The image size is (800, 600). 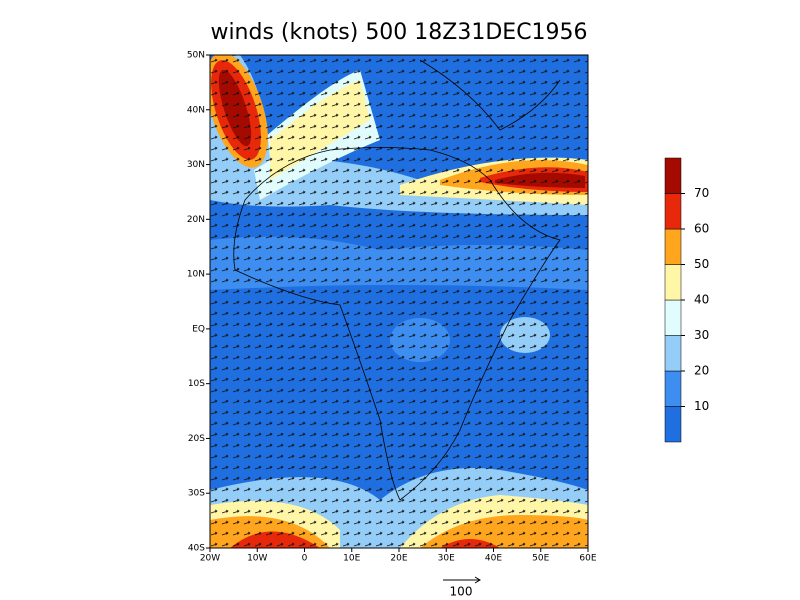 I want to click on y-tick-label: 20N, so click(x=196, y=220).